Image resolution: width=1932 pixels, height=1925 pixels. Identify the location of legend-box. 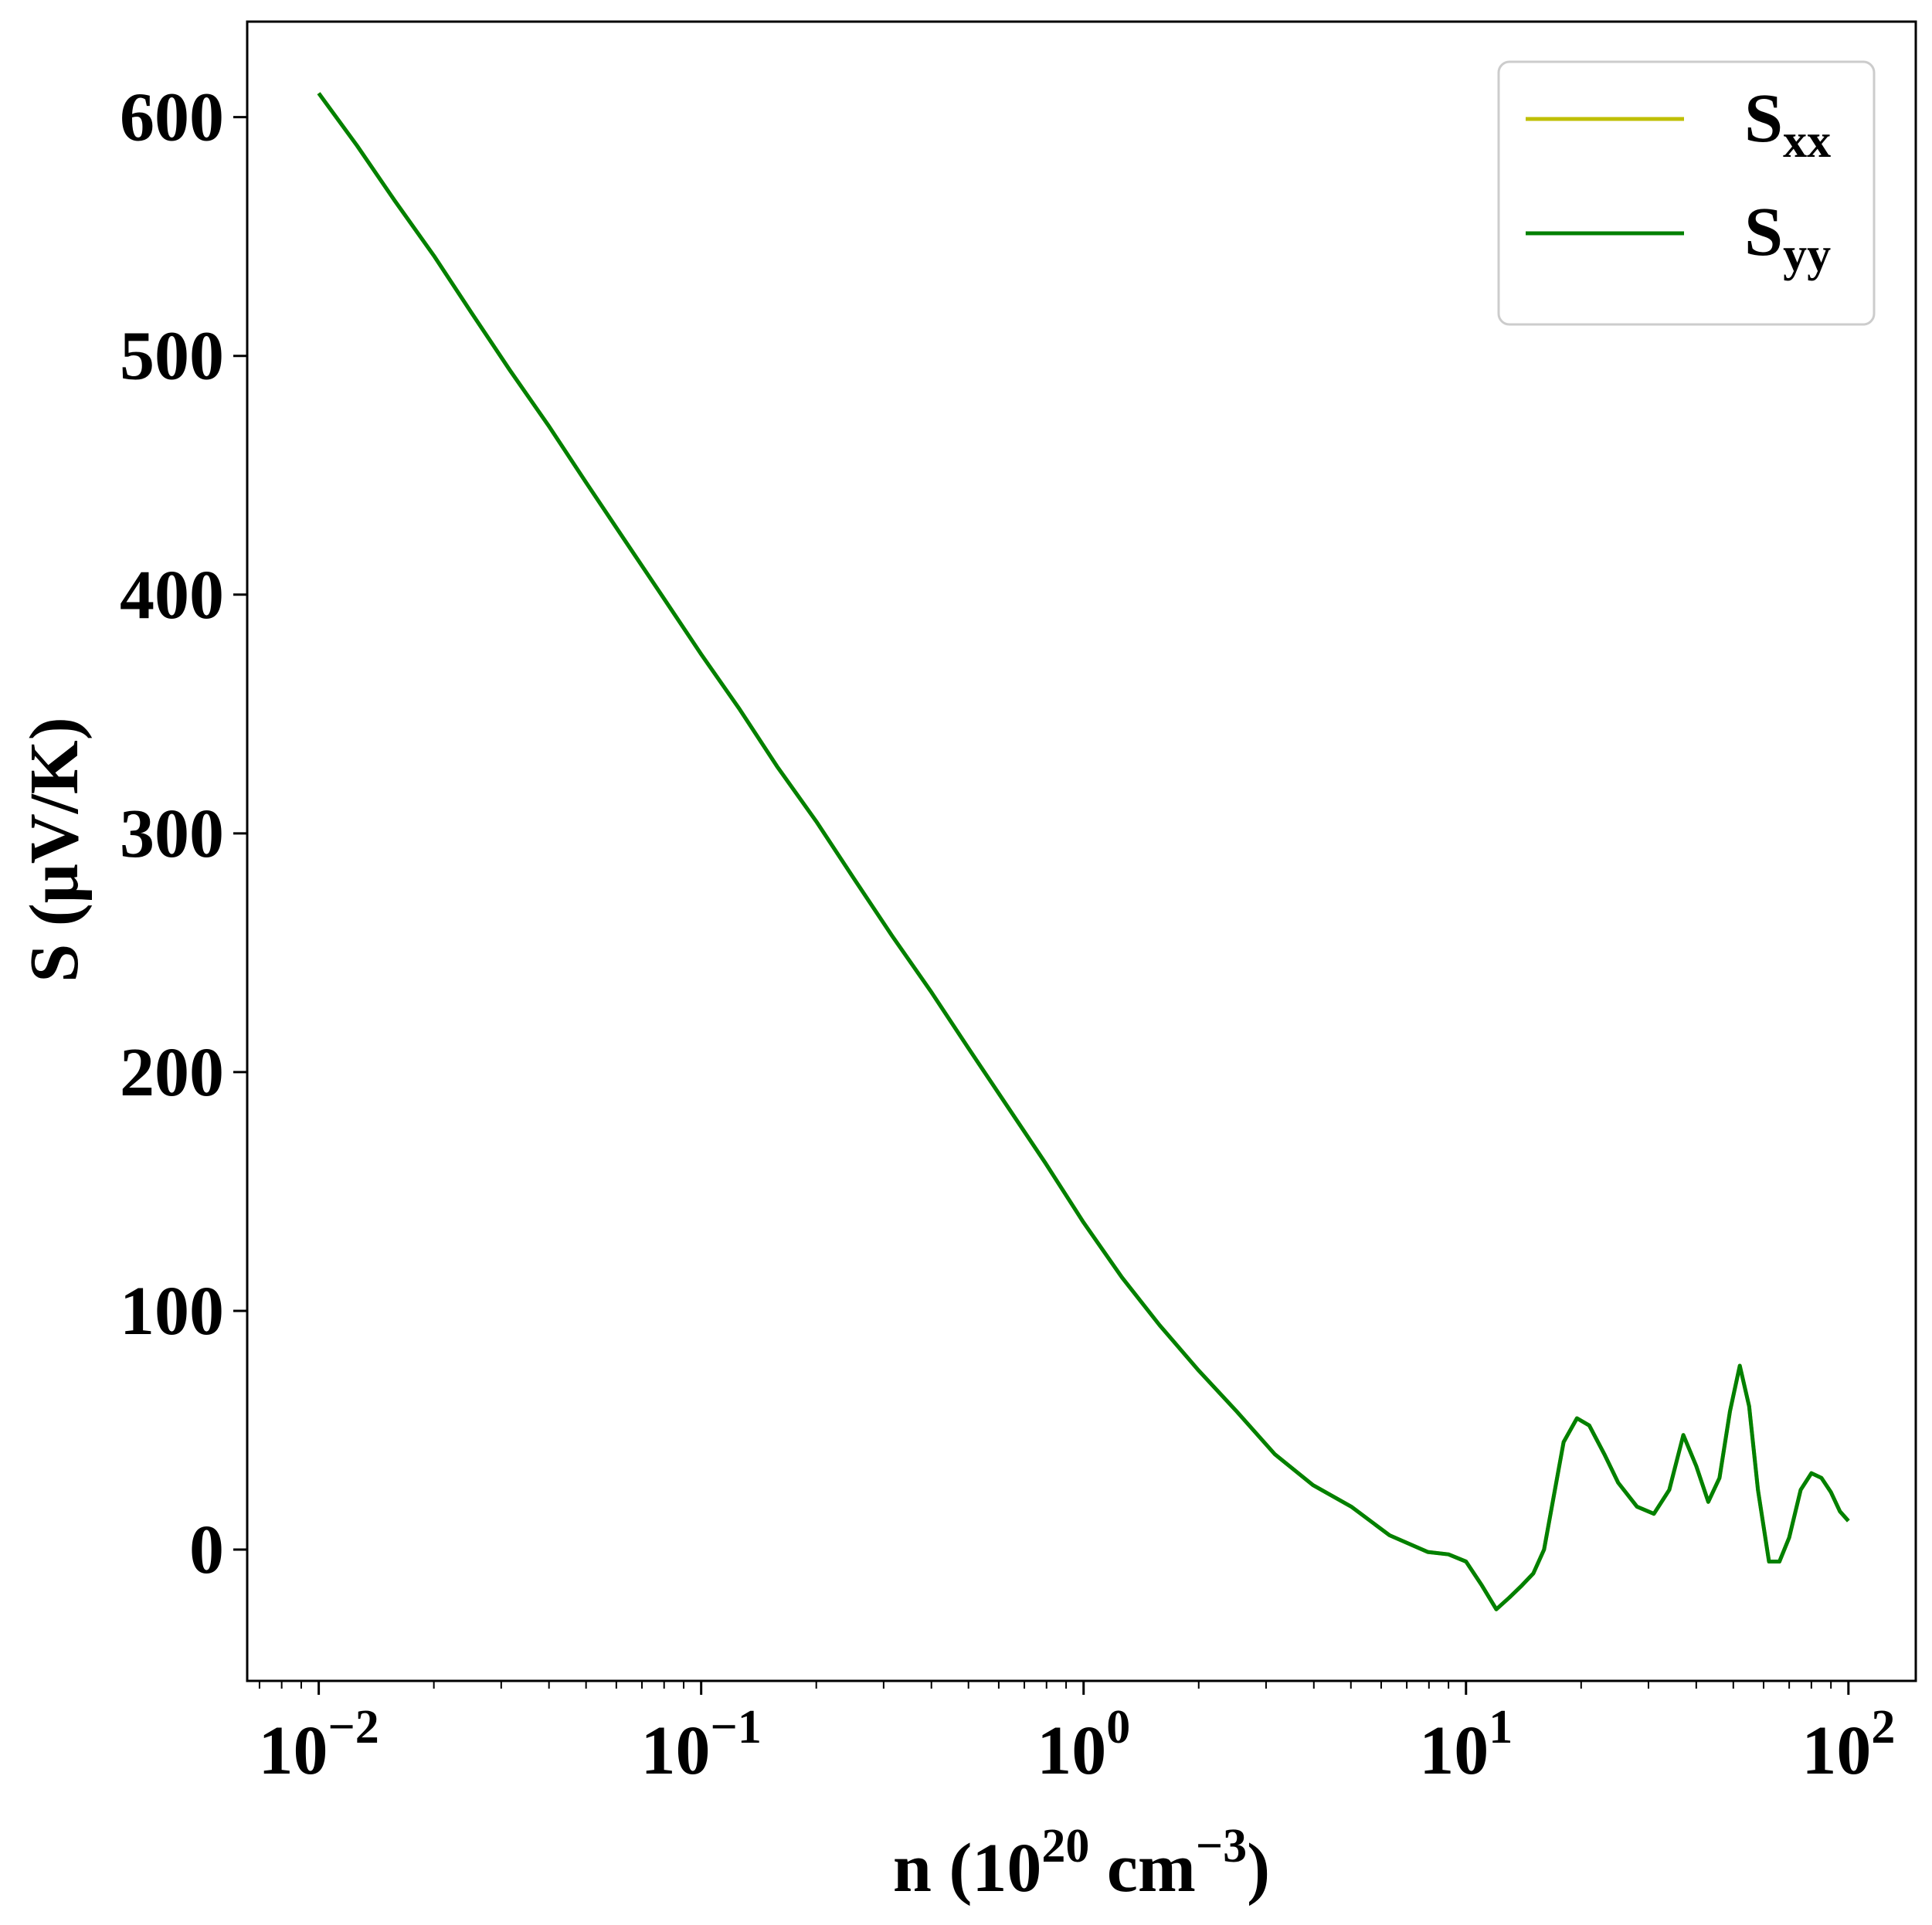
(1686, 193).